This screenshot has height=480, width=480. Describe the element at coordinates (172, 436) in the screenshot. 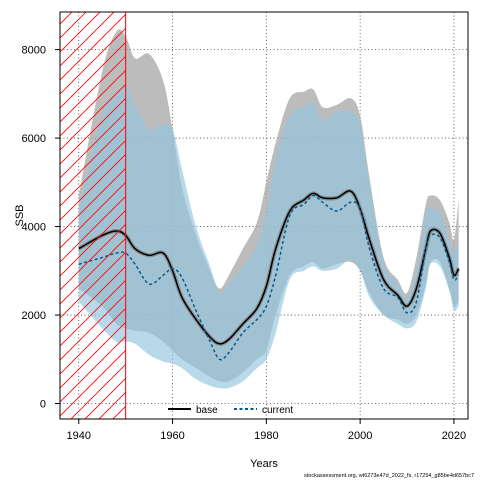

I see `x-tick-label: 1960` at that location.